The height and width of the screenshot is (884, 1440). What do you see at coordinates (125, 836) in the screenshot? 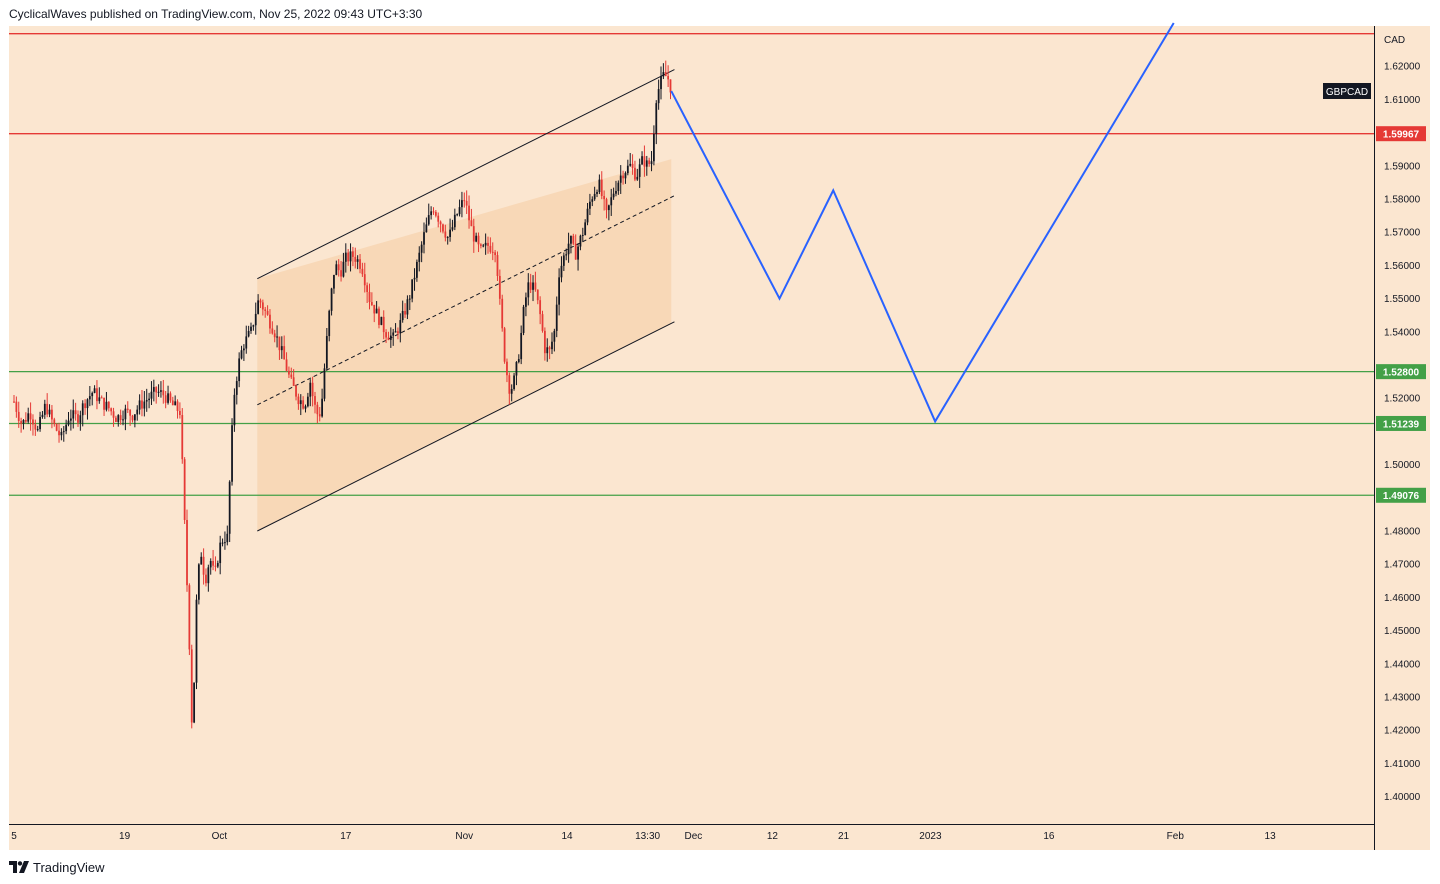
I see `x-tick-label: 19` at bounding box center [125, 836].